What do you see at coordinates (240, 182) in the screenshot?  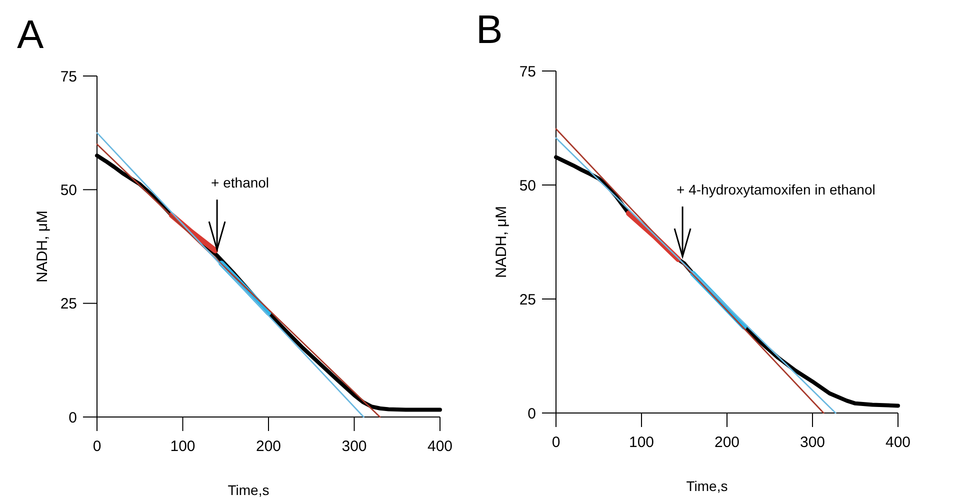 I see `annotation: + ethanol` at bounding box center [240, 182].